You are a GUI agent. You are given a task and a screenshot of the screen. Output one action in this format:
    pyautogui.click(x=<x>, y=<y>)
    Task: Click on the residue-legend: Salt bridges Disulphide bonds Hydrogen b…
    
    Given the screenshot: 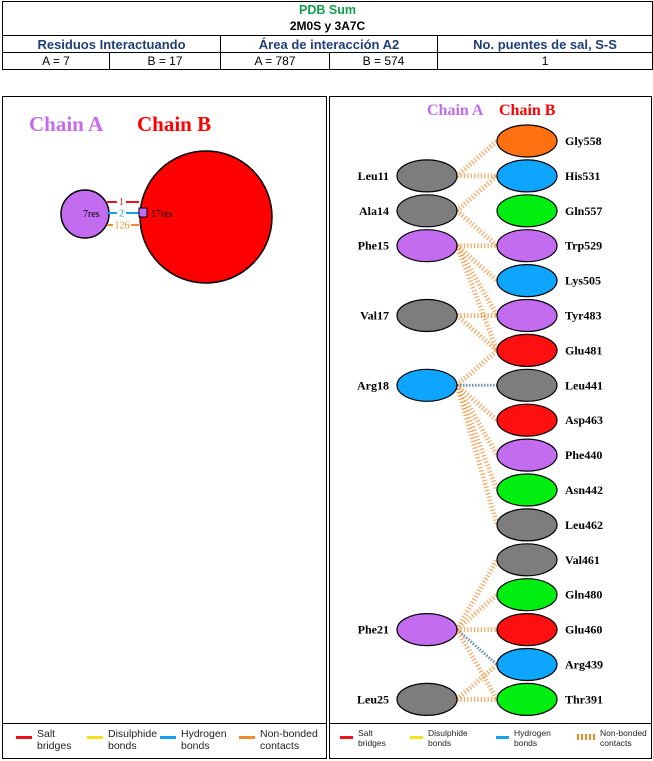 What is the action you would take?
    pyautogui.click(x=490, y=741)
    